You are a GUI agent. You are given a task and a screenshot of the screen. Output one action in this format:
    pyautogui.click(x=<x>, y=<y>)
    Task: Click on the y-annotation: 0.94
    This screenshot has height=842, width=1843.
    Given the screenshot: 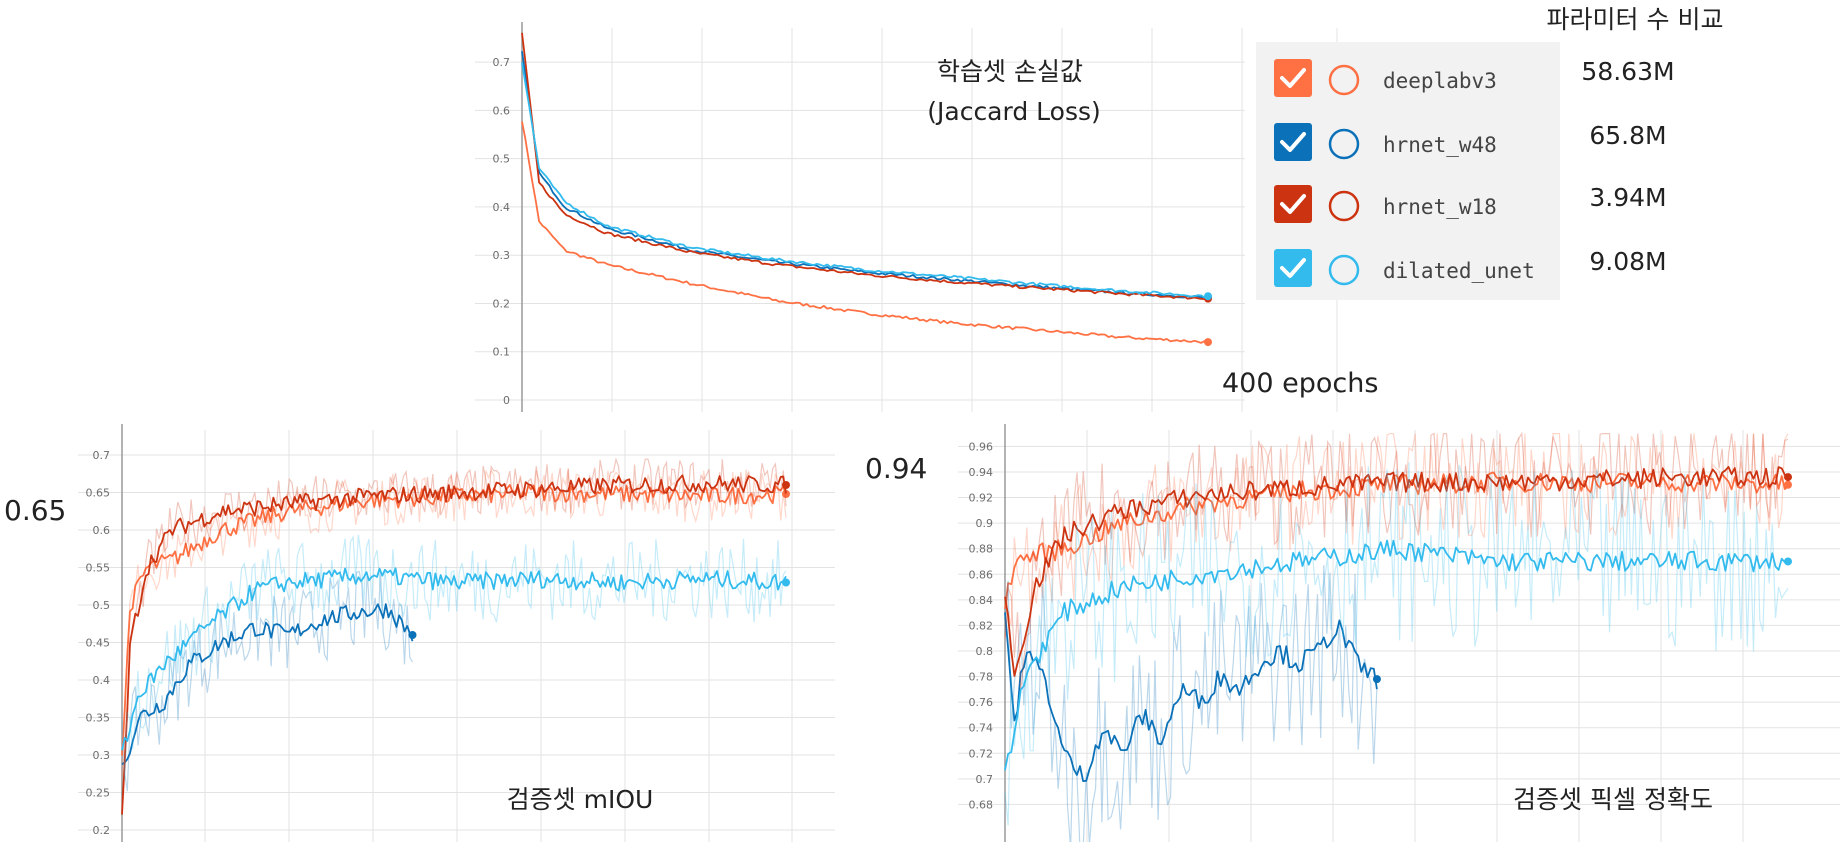 What is the action you would take?
    pyautogui.click(x=896, y=468)
    